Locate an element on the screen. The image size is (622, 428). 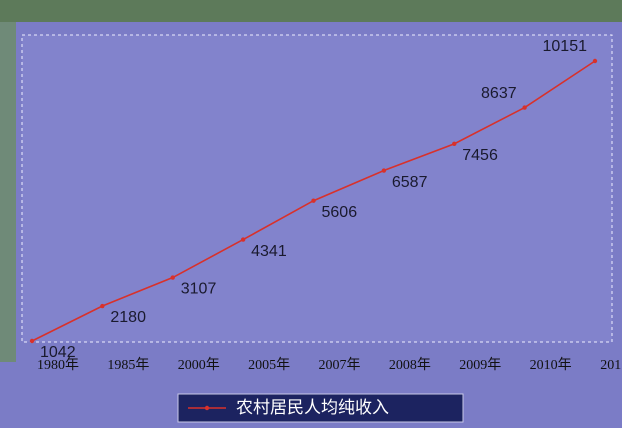
legend-marker is located at coordinates (207, 408).